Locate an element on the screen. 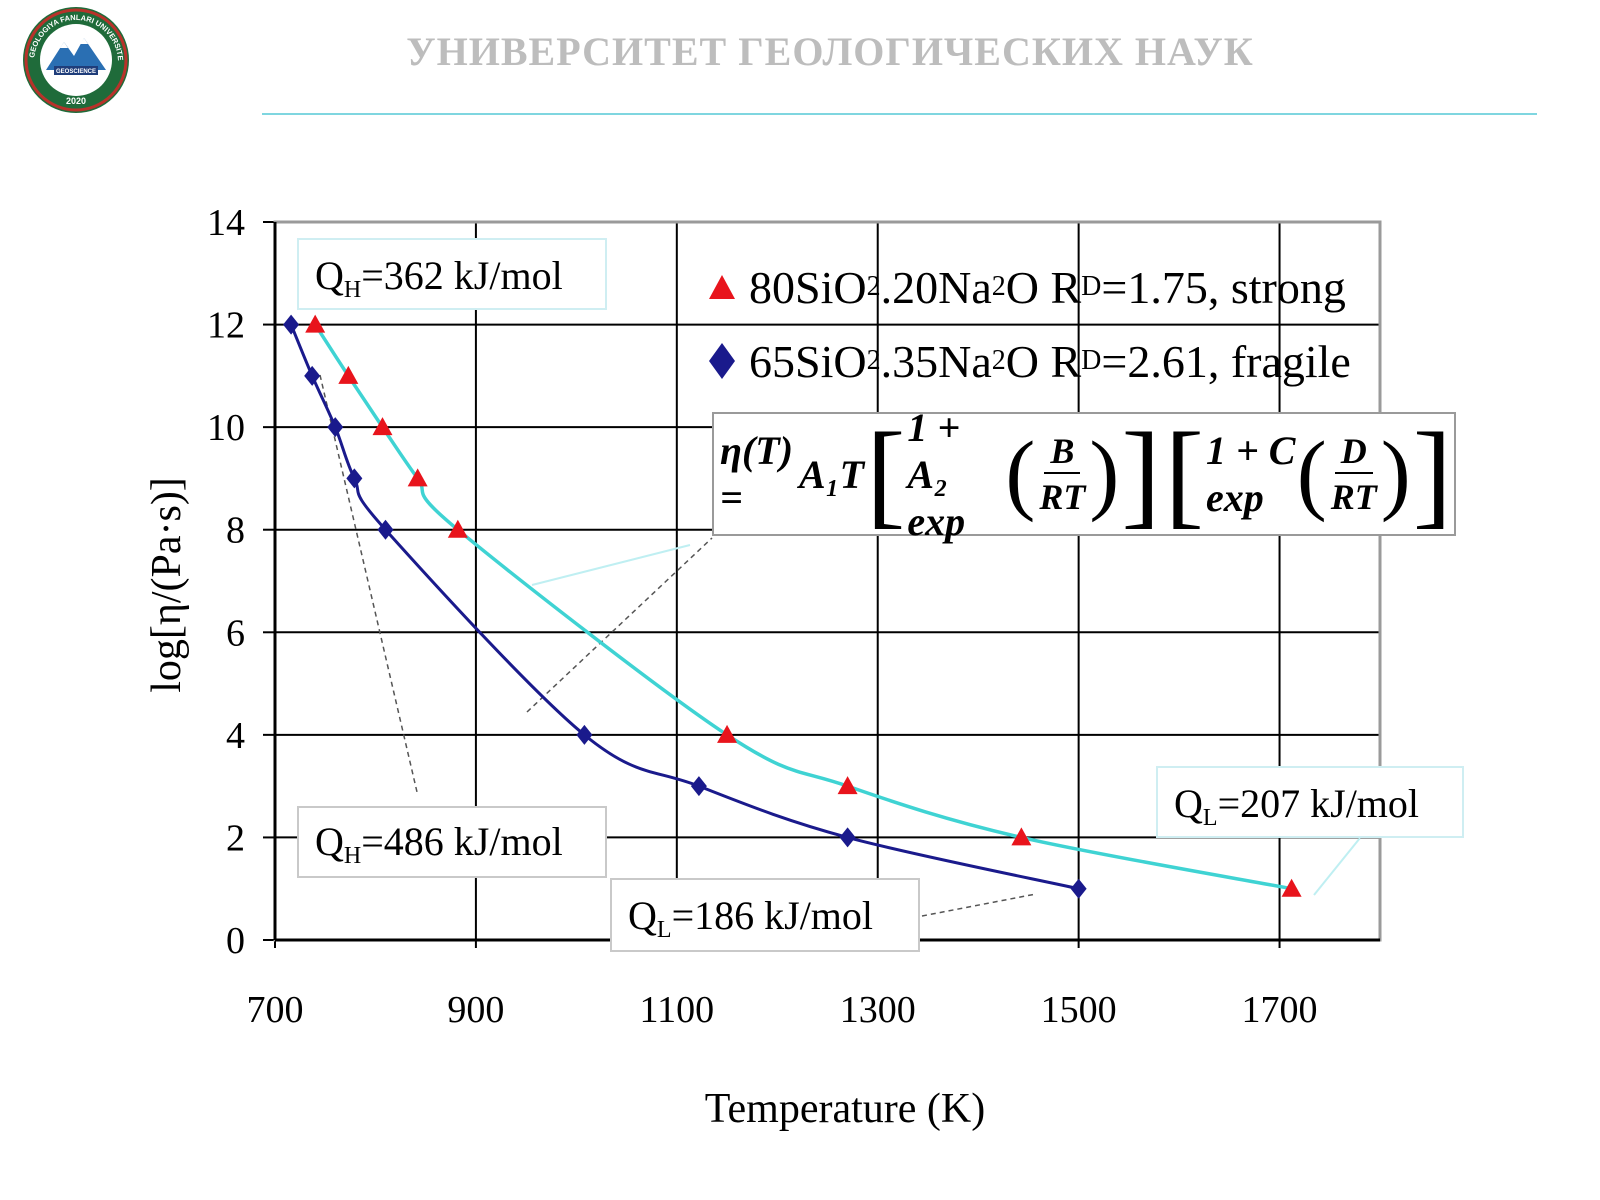  formula-a1t: A₁T is located at coordinates (832, 474).